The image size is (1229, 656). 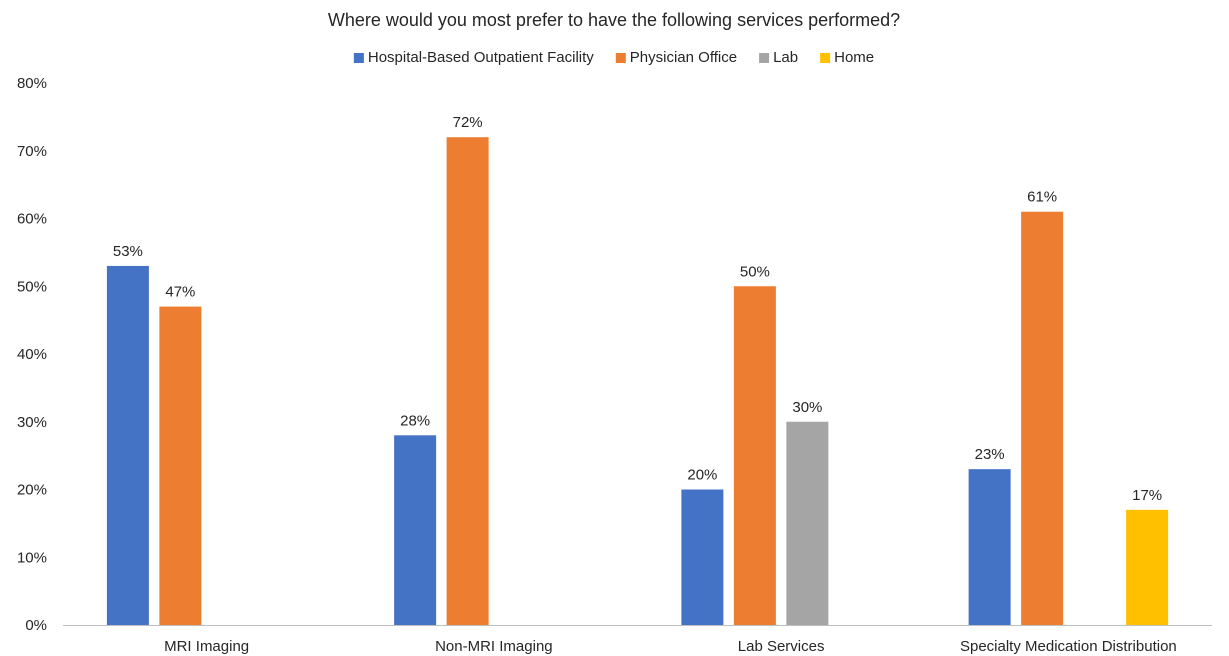 What do you see at coordinates (415, 420) in the screenshot?
I see `data-label-hospital-based-outpatient-facility-non-mri-imaging: 28%` at bounding box center [415, 420].